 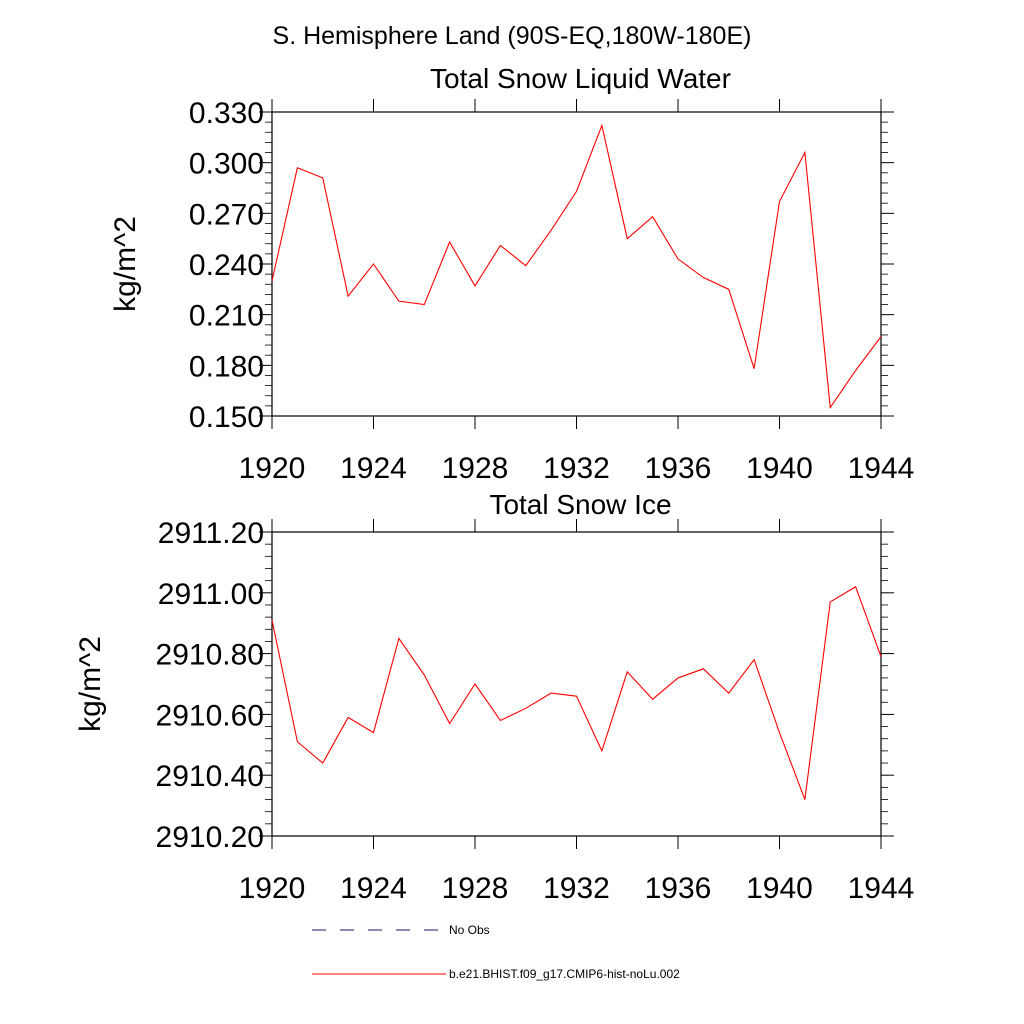 What do you see at coordinates (210, 655) in the screenshot?
I see `y-tick-label: 2910.80` at bounding box center [210, 655].